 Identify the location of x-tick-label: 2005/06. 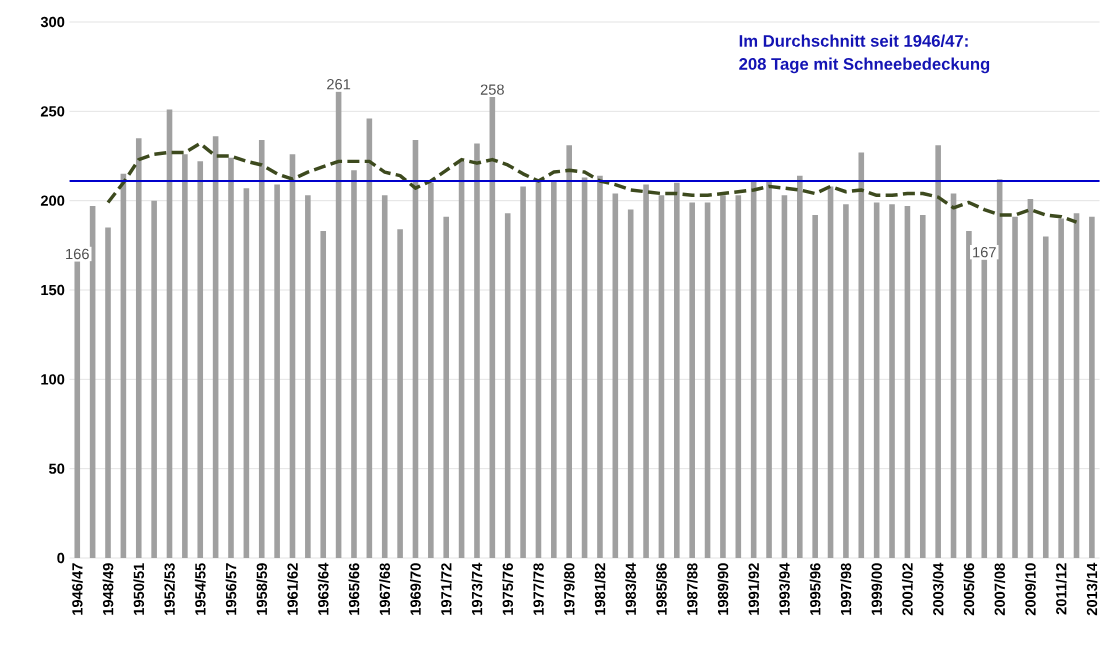
(969, 589).